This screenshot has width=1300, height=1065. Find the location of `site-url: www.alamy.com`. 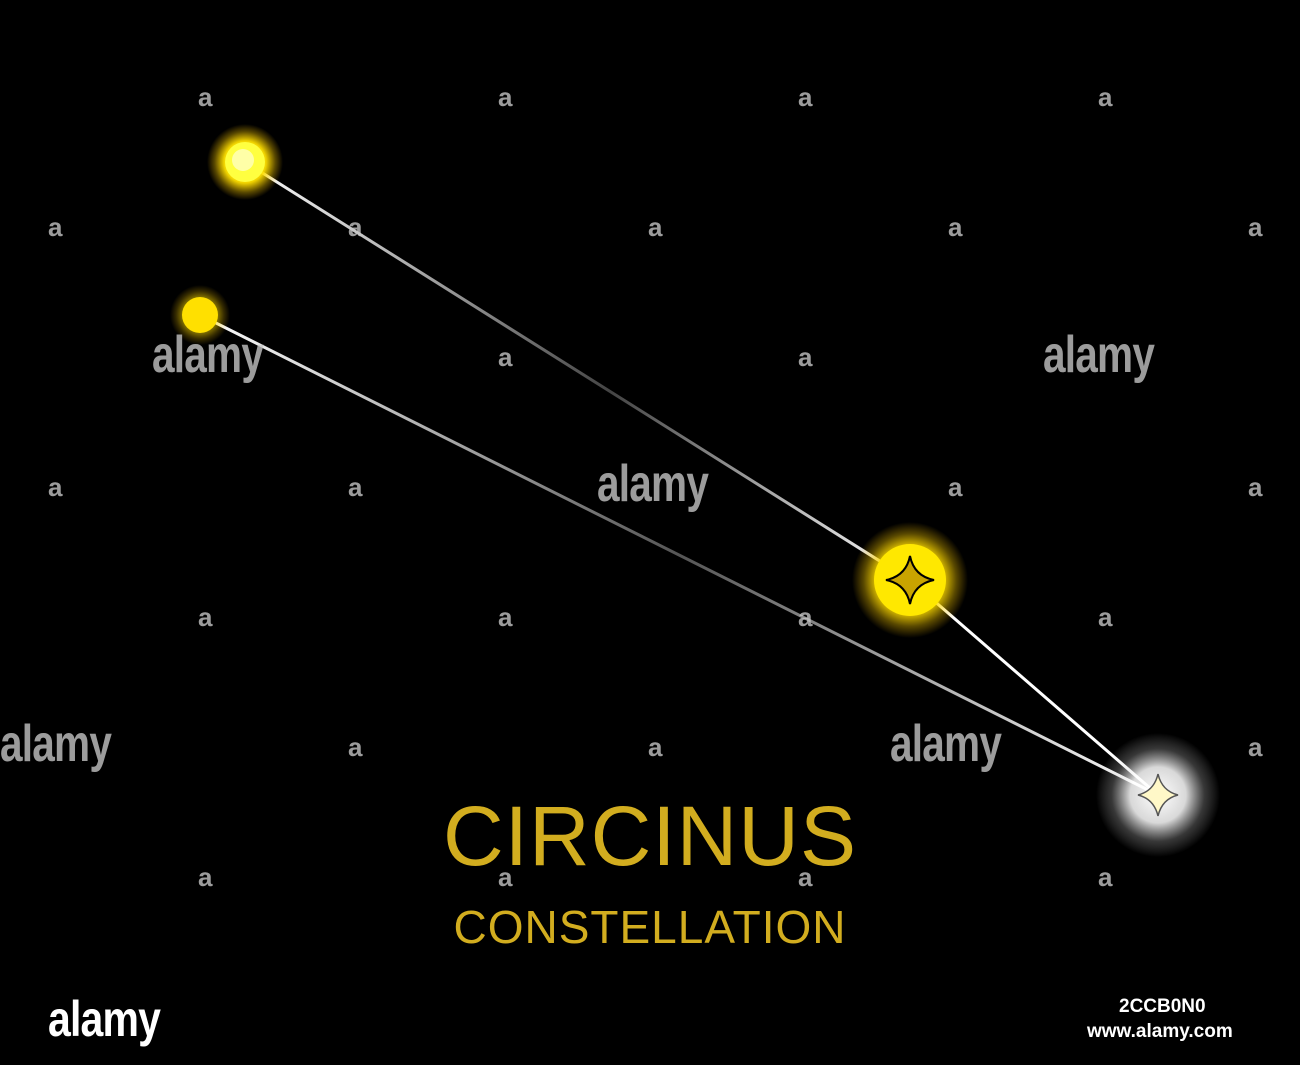

site-url: www.alamy.com is located at coordinates (1160, 1031).